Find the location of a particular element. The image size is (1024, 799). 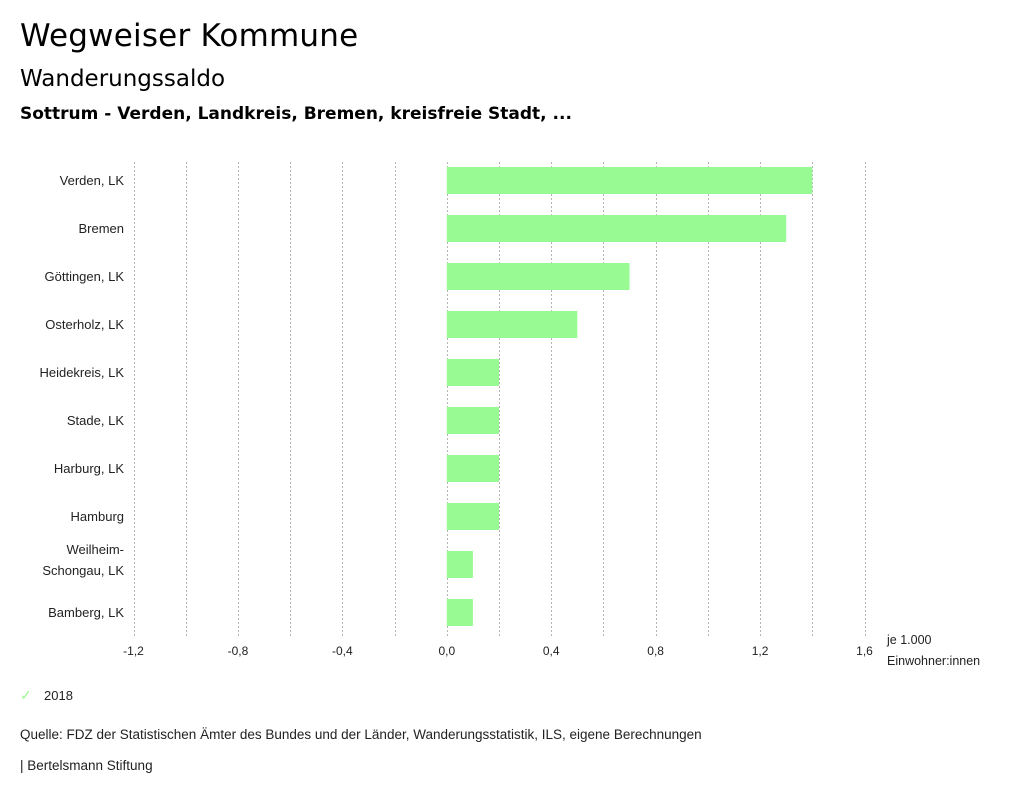

chart-subtitle: Wanderungssaldo is located at coordinates (123, 79).